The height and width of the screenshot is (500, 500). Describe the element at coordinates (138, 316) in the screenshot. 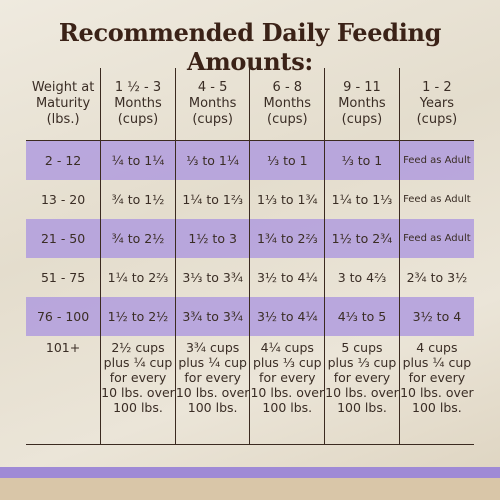

I see `amount-cell: 1½ to 2½` at that location.